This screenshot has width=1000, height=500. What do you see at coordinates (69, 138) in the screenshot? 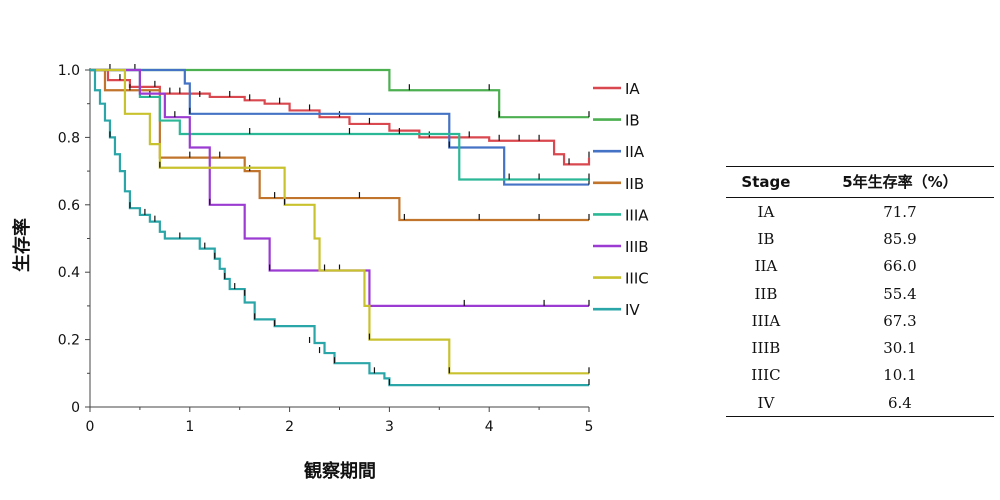
I see `y-tick-label: 0.8` at bounding box center [69, 138].